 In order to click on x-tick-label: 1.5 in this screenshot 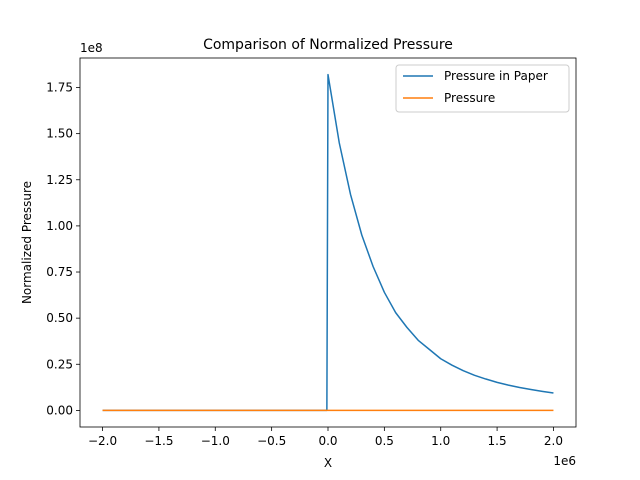, I will do `click(497, 441)`.